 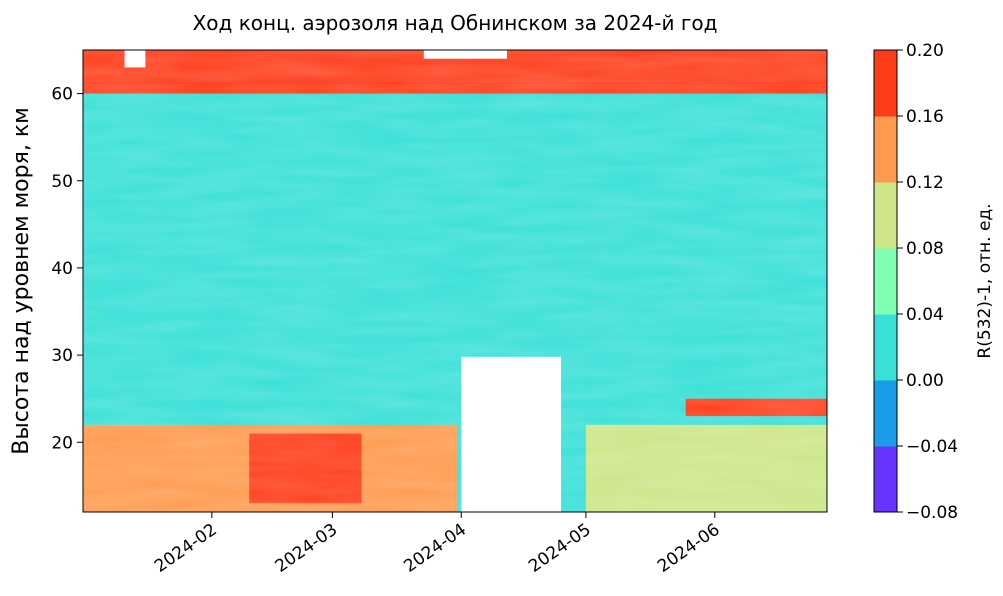 I want to click on colorbar-tick-label: 0.00, so click(x=925, y=381).